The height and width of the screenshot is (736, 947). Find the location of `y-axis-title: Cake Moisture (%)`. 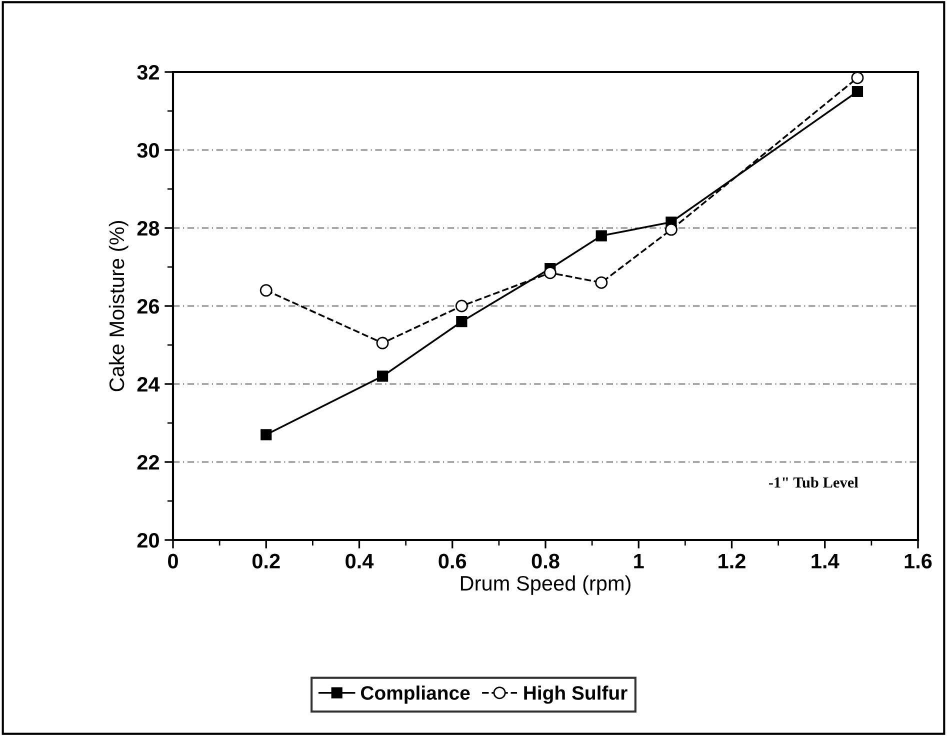

y-axis-title: Cake Moisture (%) is located at coordinates (118, 306).